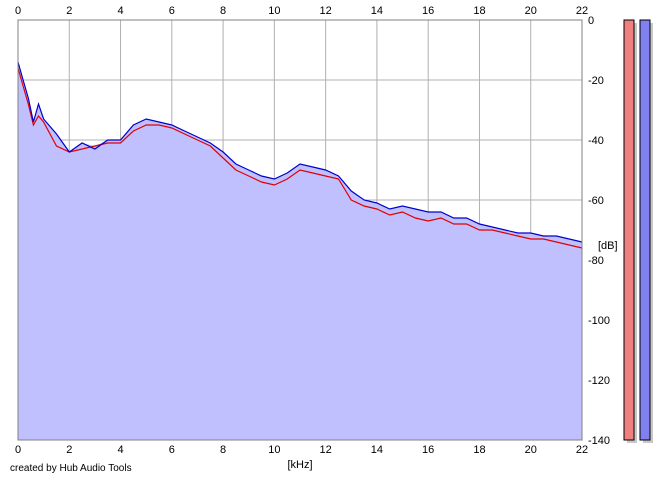  I want to click on y-tick-label: -140, so click(599, 441).